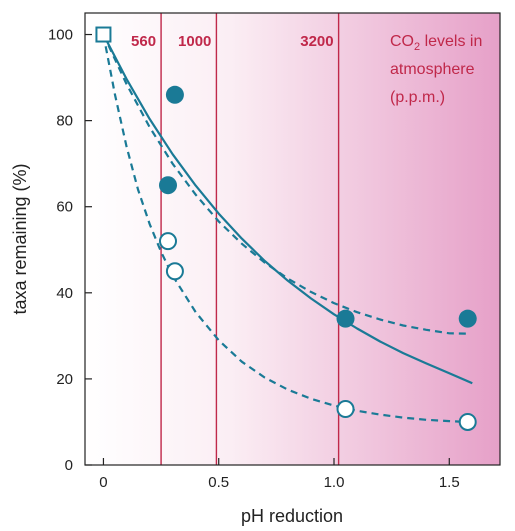 This screenshot has height=531, width=515. I want to click on annotation-subscript: 2, so click(417, 47).